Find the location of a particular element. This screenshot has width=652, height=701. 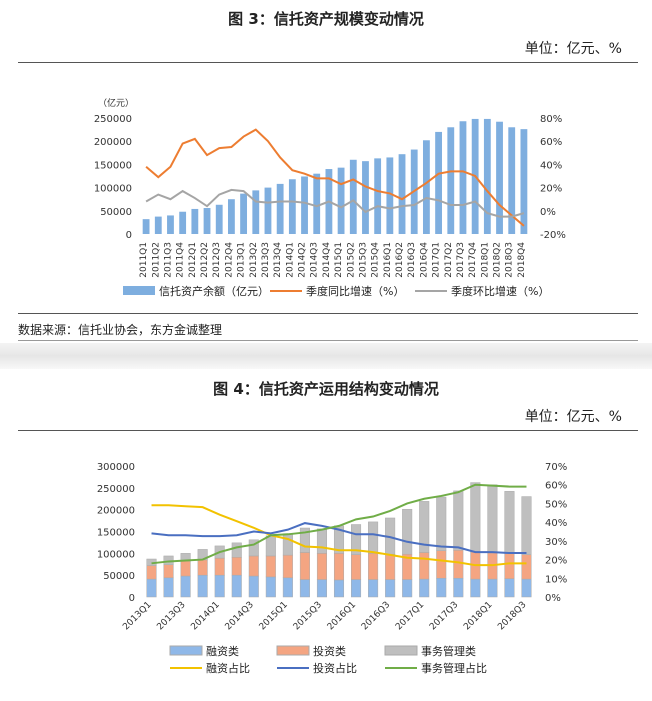

x-tick-label: 2014Q3 is located at coordinates (315, 260).